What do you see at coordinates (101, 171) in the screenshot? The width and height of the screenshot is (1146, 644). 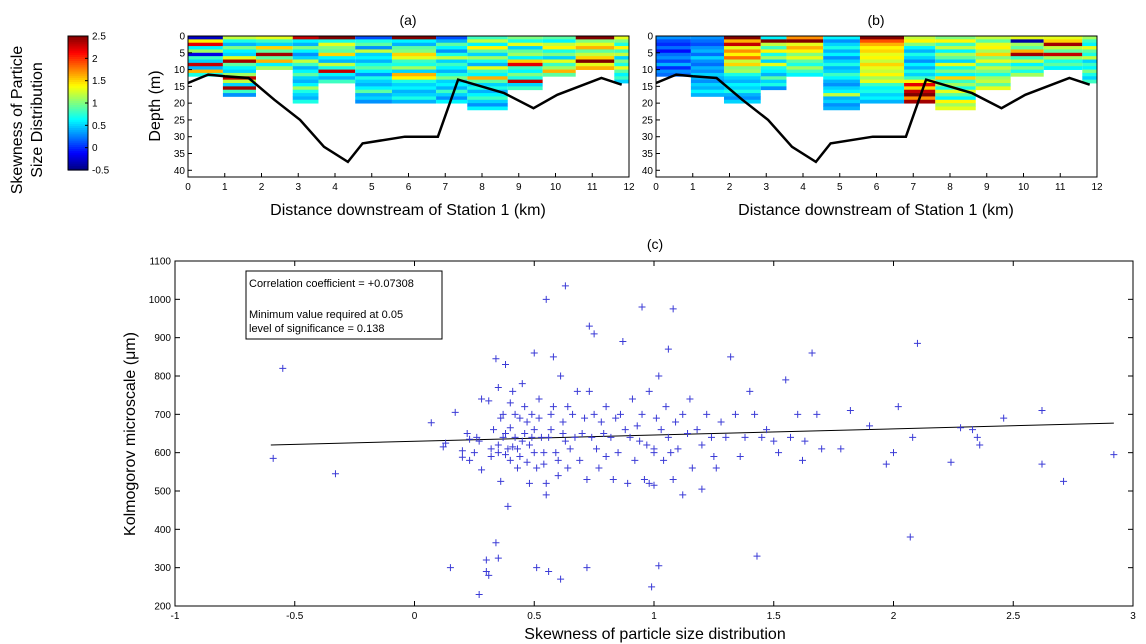 I see `colorbar-tick-label: -0.5` at bounding box center [101, 171].